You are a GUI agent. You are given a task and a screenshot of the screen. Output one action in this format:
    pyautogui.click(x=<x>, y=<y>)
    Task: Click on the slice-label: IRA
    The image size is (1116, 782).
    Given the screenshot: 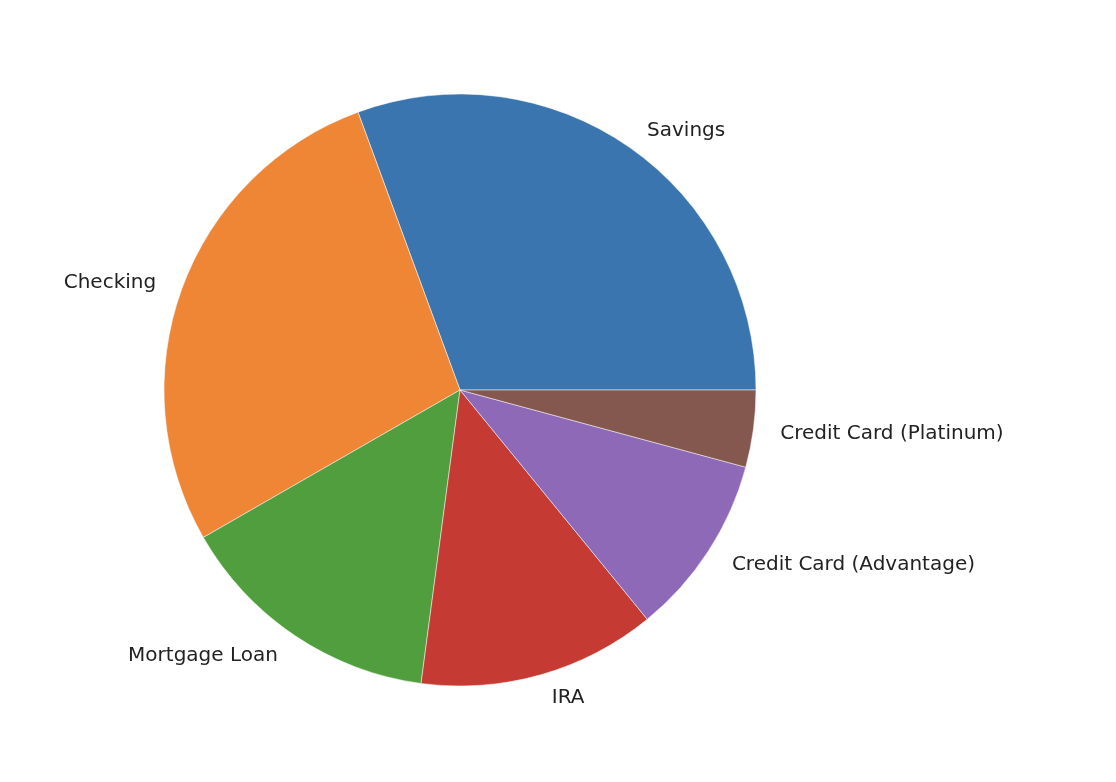 What is the action you would take?
    pyautogui.click(x=568, y=695)
    